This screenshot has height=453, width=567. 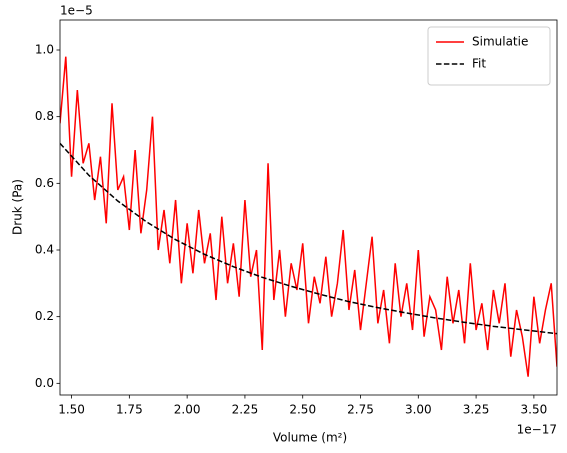 I want to click on x-tick-label: 3.25, so click(x=476, y=410).